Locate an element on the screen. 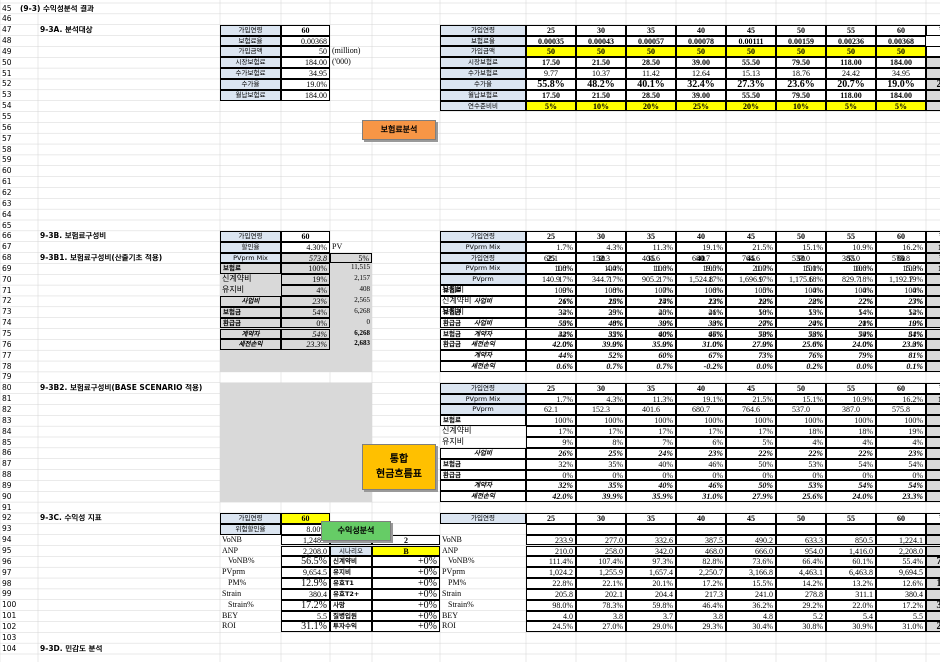  cell: 21% is located at coordinates (851, 323).